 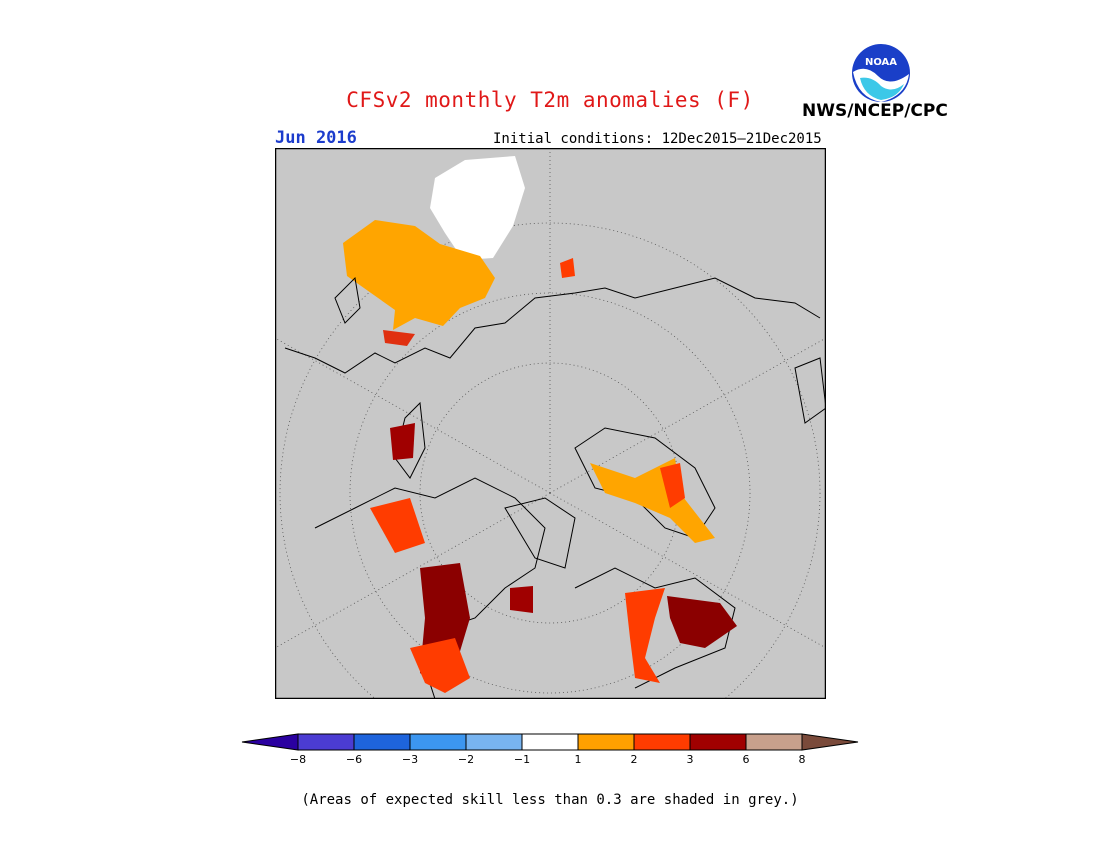 I want to click on logo-text: NOAA, so click(x=881, y=62).